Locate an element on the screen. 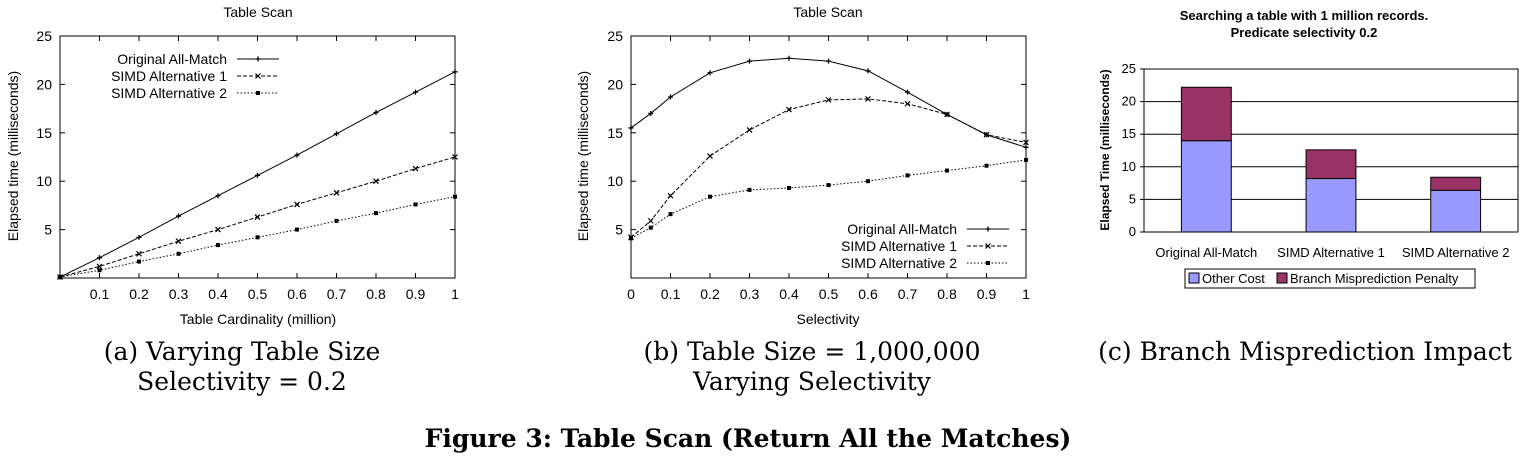 Image resolution: width=1520 pixels, height=459 pixels. chart-b-caption-line-2: Varying Selectivity is located at coordinates (812, 381).